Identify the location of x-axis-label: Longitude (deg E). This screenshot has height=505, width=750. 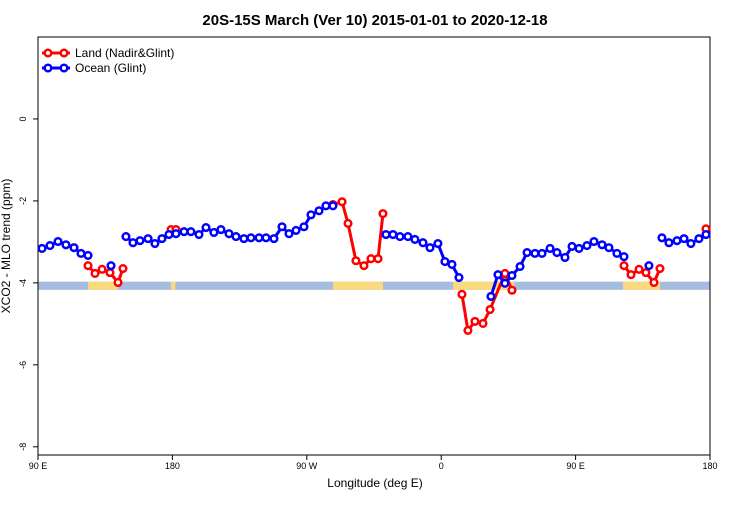
(374, 483).